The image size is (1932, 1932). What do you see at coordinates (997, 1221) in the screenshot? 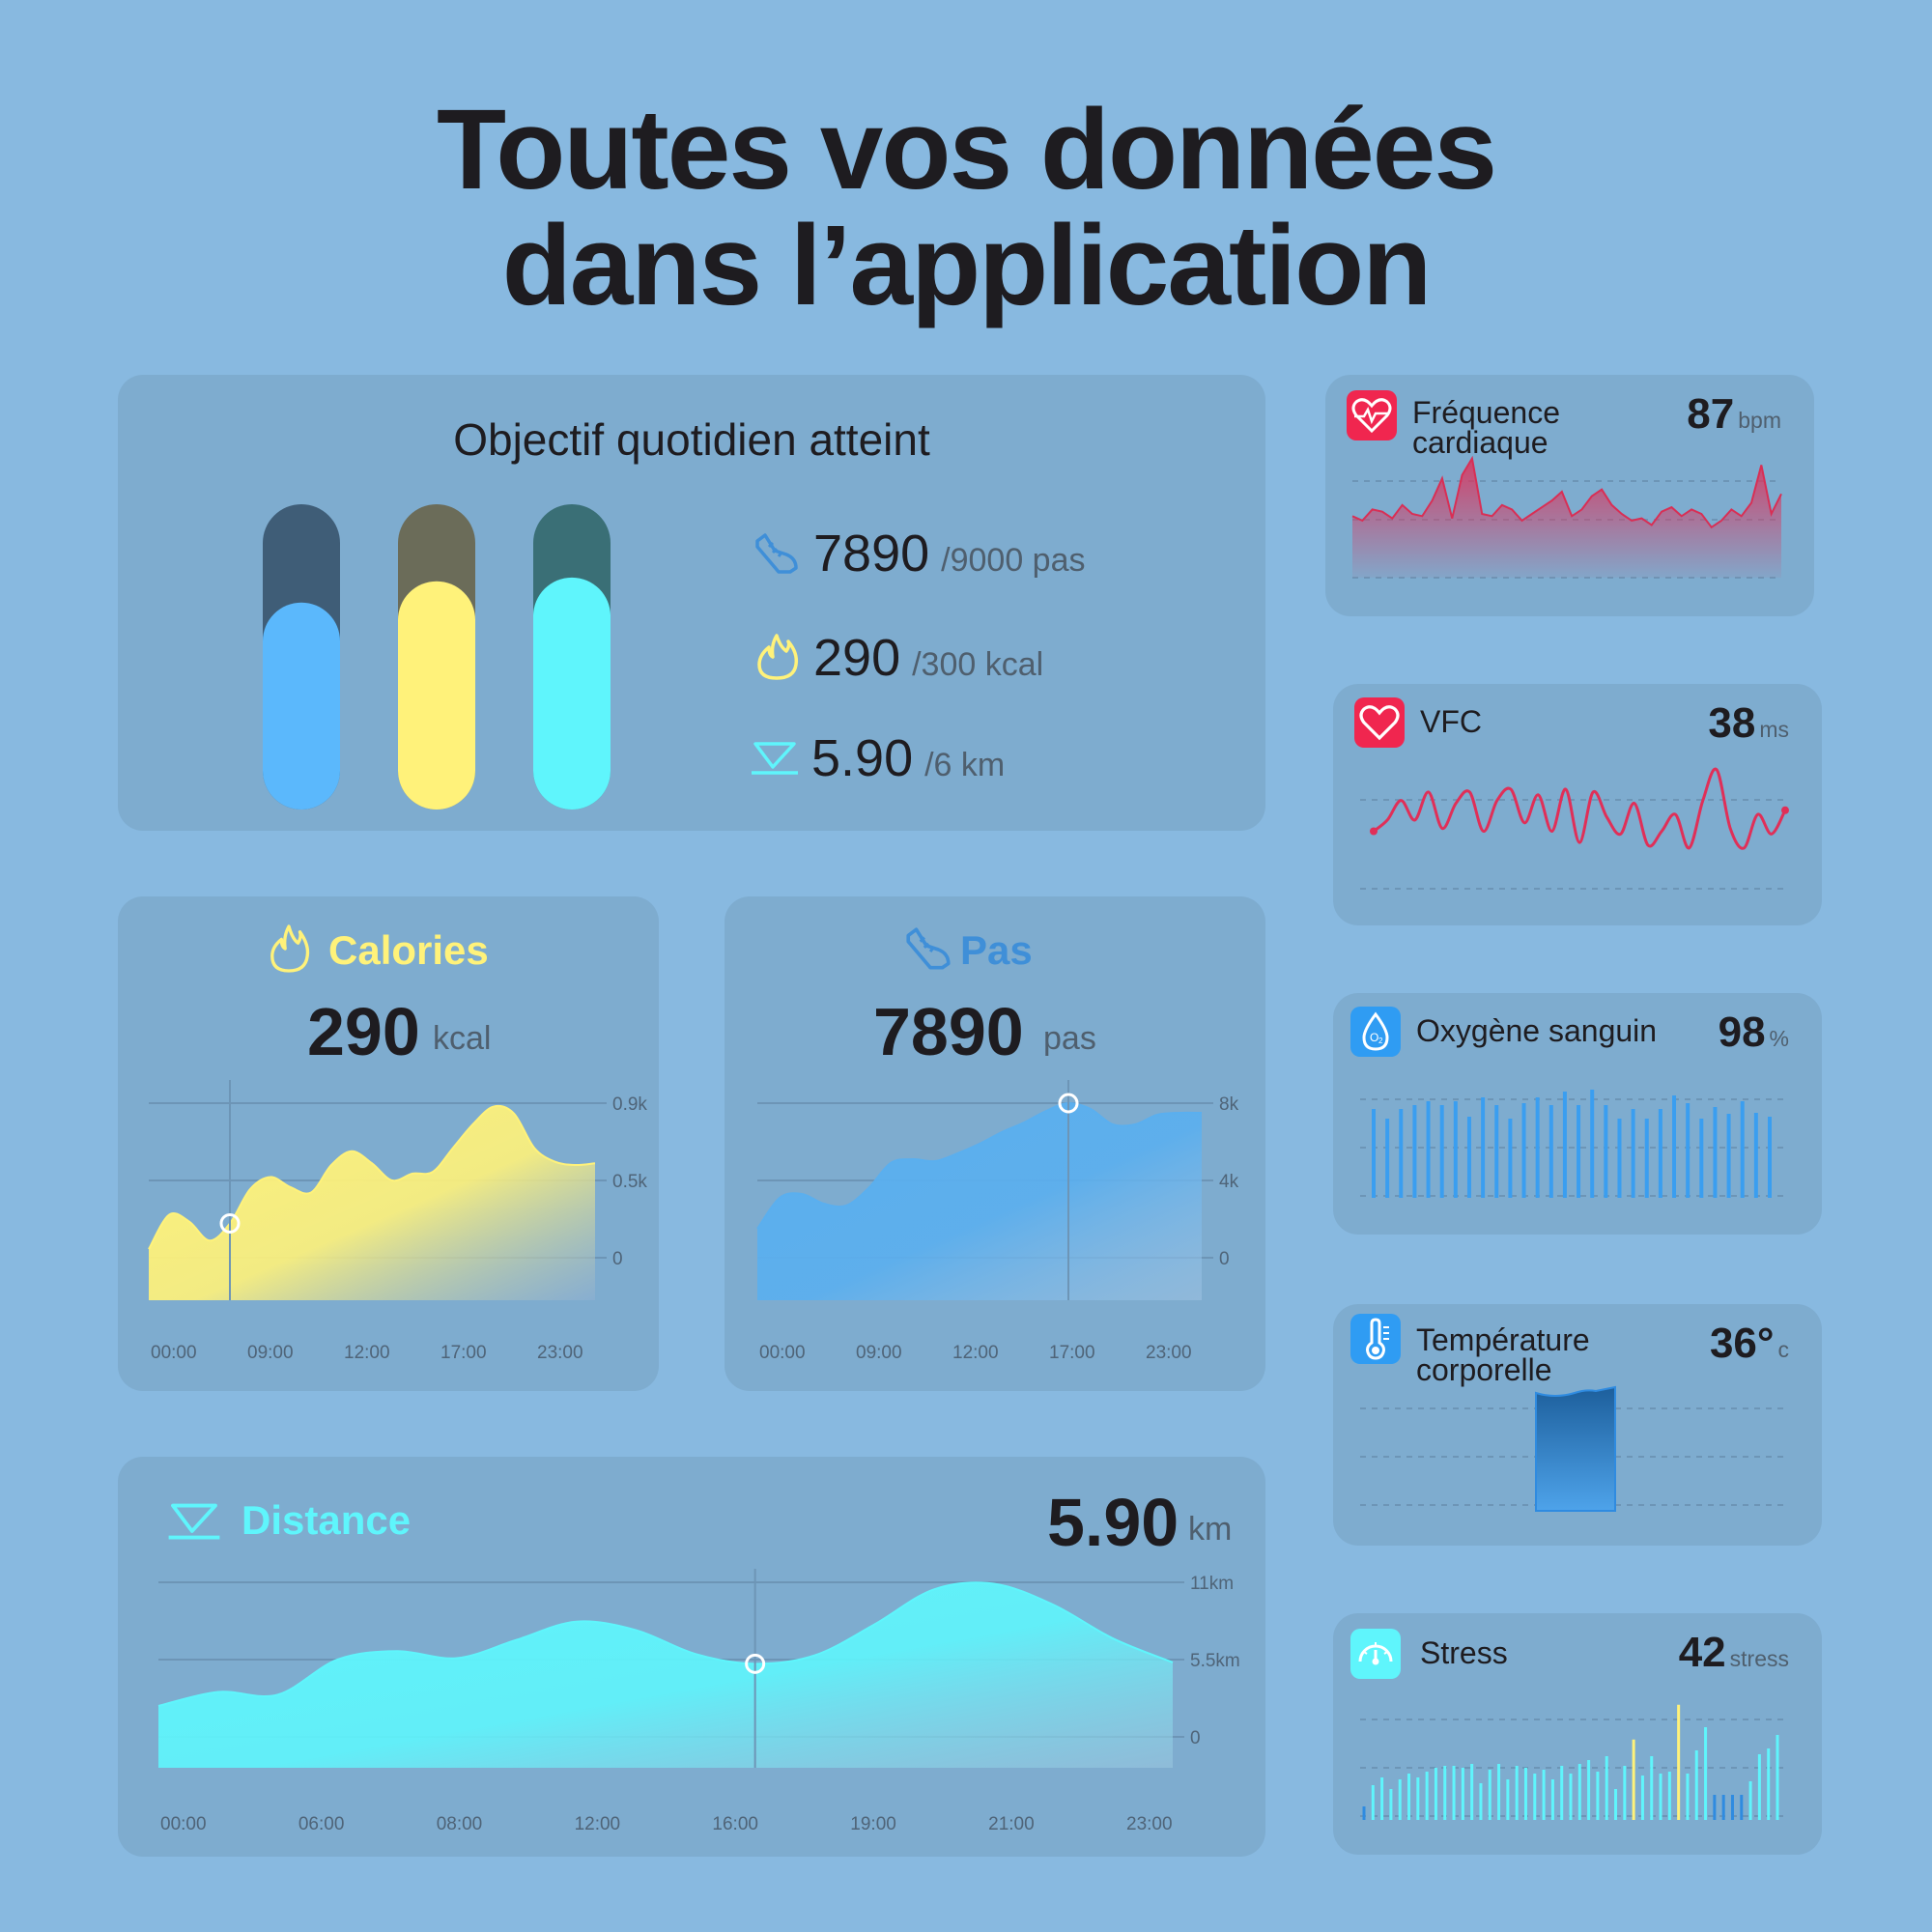
I see `steps-chart: 8k 4k 0 00:00 09:00 12:00 17:00 23:00` at bounding box center [997, 1221].